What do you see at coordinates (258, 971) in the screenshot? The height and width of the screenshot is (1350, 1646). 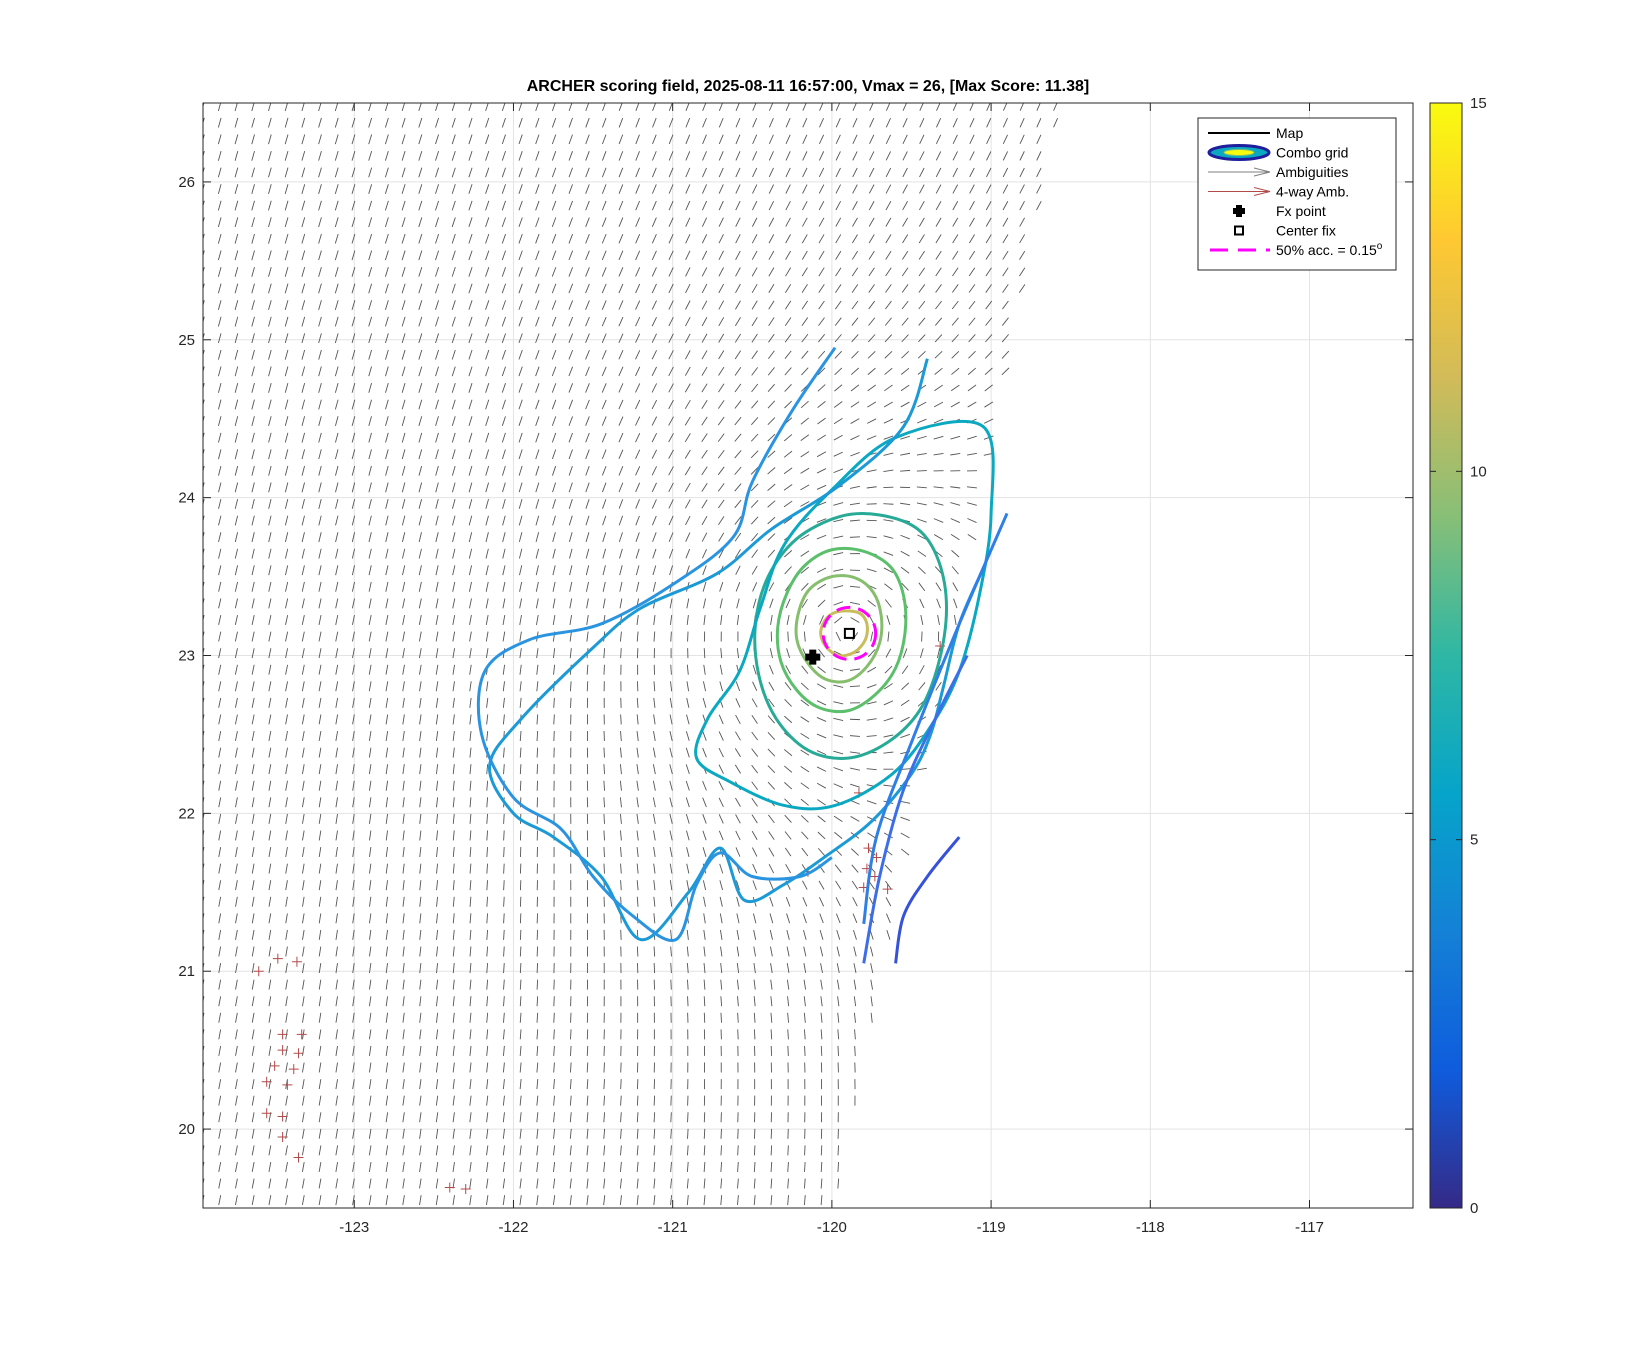 I see `four-way-ambiguity` at bounding box center [258, 971].